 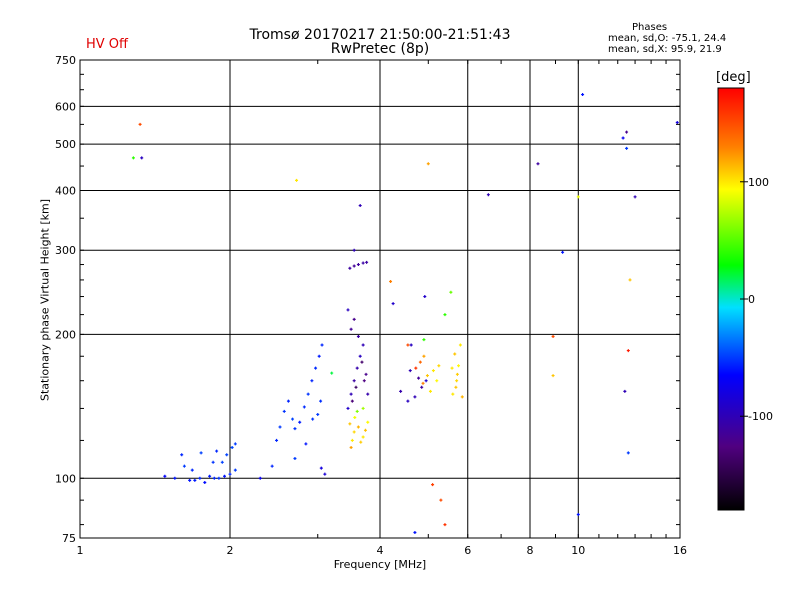 What do you see at coordinates (467, 550) in the screenshot?
I see `x-tick-label: 6` at bounding box center [467, 550].